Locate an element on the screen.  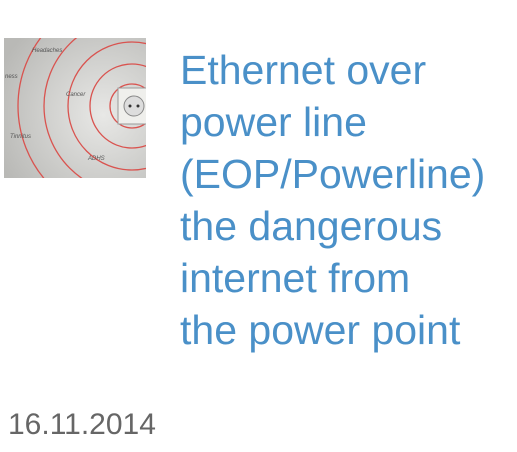
thumbnail-label: Tinnitus is located at coordinates (20, 137).